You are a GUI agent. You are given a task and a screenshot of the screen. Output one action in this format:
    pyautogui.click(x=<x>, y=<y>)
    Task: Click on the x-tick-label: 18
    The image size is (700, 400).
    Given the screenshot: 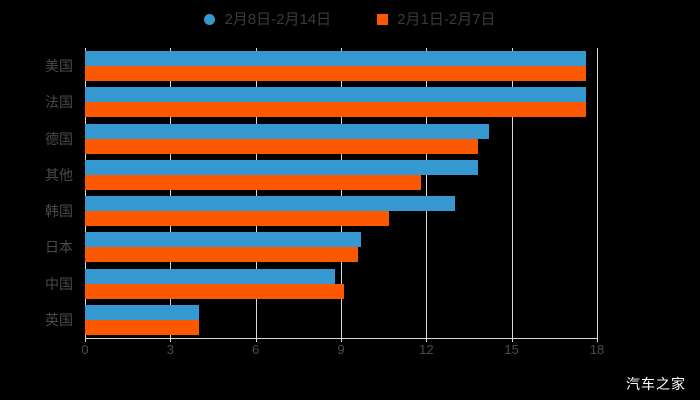 What is the action you would take?
    pyautogui.click(x=597, y=349)
    